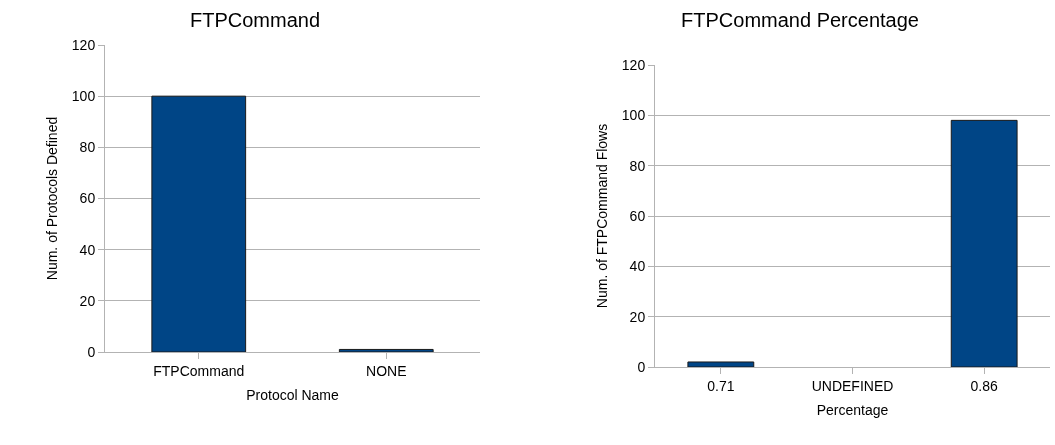  I want to click on y-axis-title: Num. of FTPCommand Flows, so click(602, 216).